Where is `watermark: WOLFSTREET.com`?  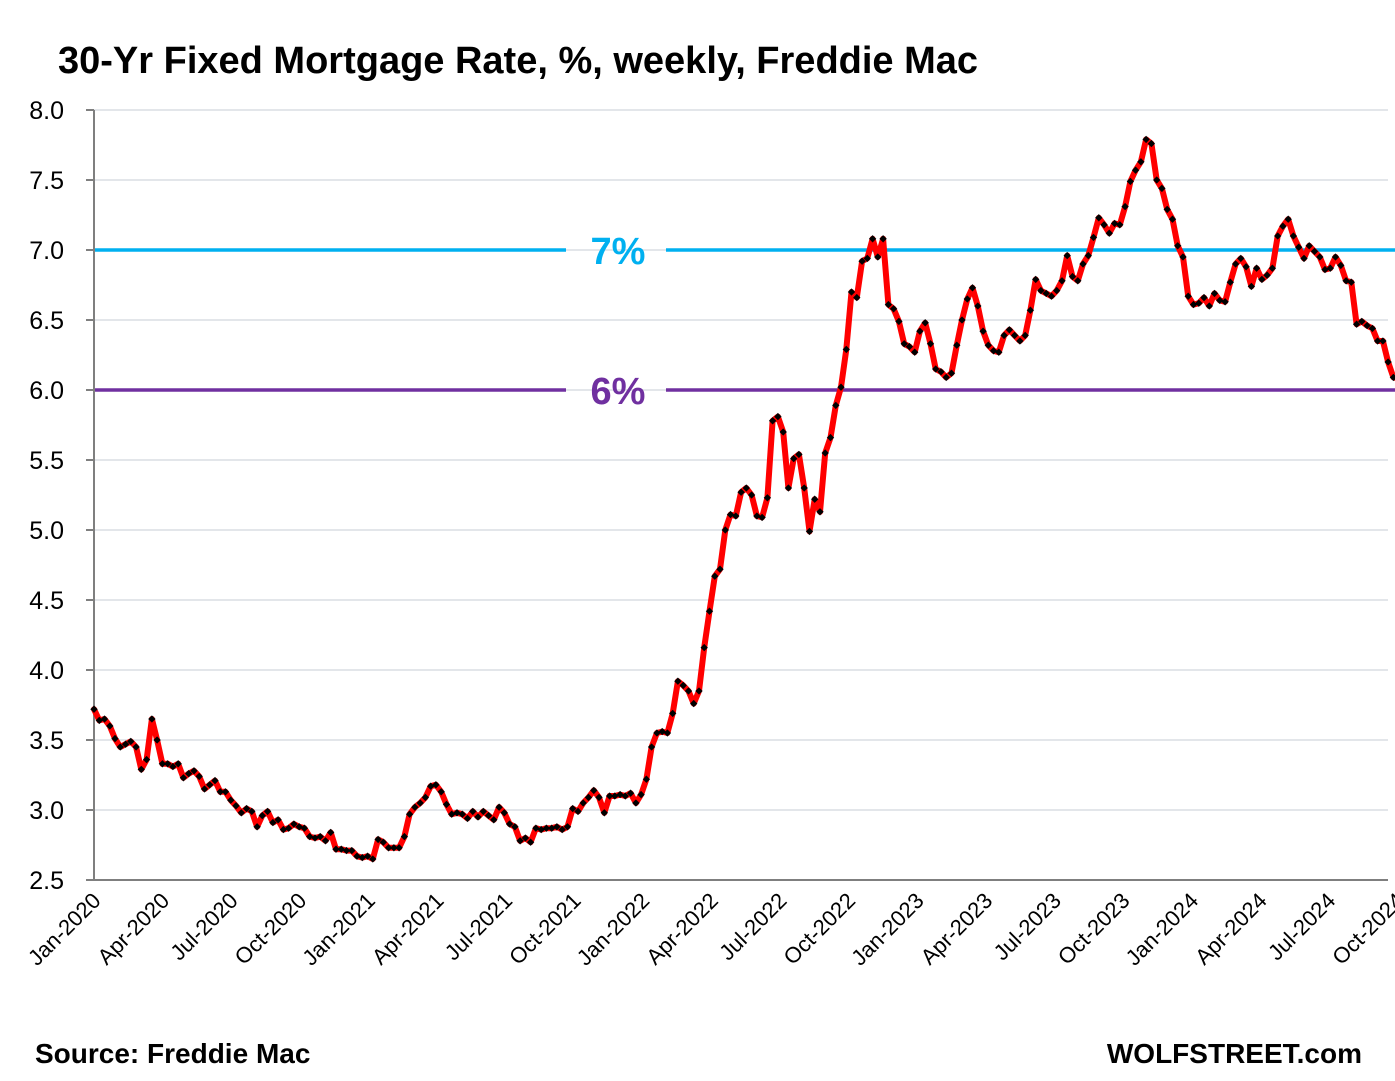
watermark: WOLFSTREET.com is located at coordinates (1234, 1053).